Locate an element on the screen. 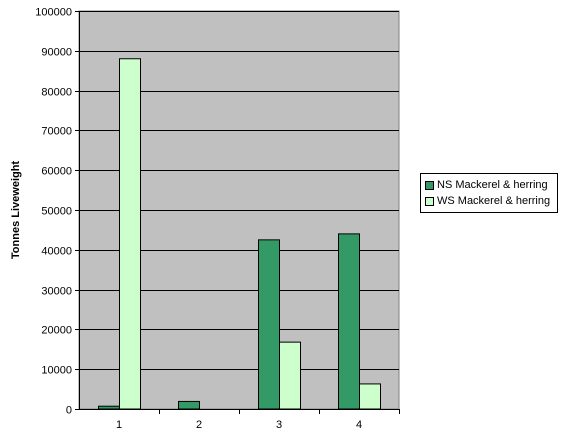  y-tick-label: 20000 is located at coordinates (56, 331).